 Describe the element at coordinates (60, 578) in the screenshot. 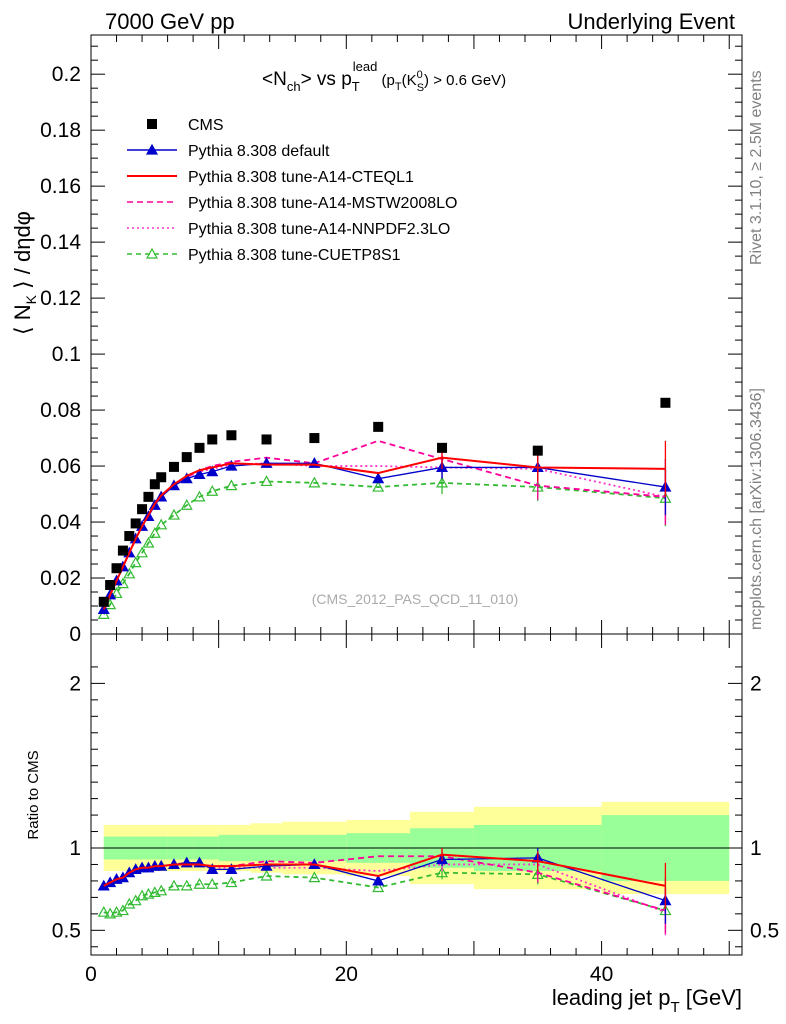

I see `y-tick-label: 0.02` at that location.